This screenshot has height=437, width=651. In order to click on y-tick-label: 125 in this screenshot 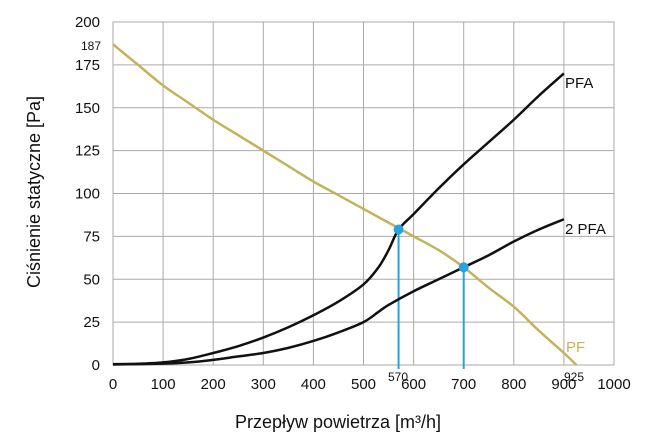, I will do `click(87, 151)`.